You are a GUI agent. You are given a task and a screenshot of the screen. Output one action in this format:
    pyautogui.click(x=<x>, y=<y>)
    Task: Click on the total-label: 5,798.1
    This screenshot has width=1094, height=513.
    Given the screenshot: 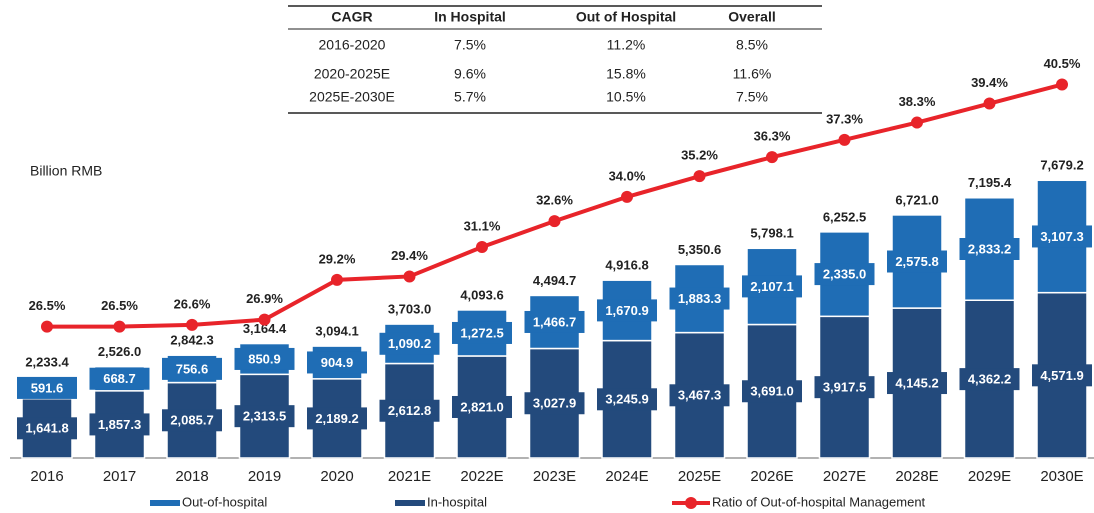 What is the action you would take?
    pyautogui.click(x=771, y=233)
    